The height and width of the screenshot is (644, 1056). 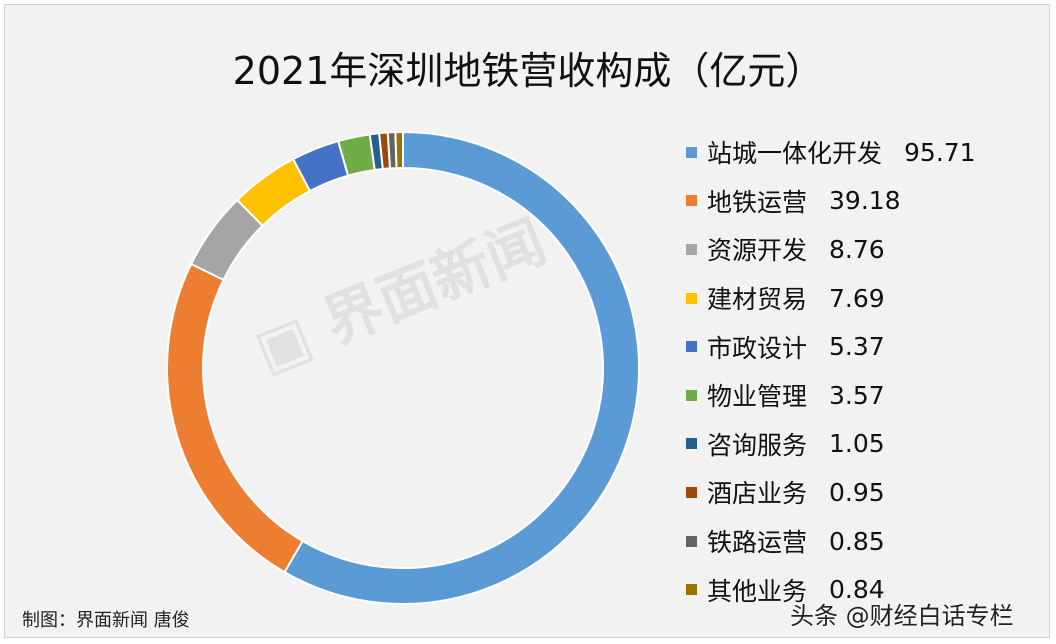 I want to click on legend-item: 咨询服务 1.05, so click(x=831, y=444).